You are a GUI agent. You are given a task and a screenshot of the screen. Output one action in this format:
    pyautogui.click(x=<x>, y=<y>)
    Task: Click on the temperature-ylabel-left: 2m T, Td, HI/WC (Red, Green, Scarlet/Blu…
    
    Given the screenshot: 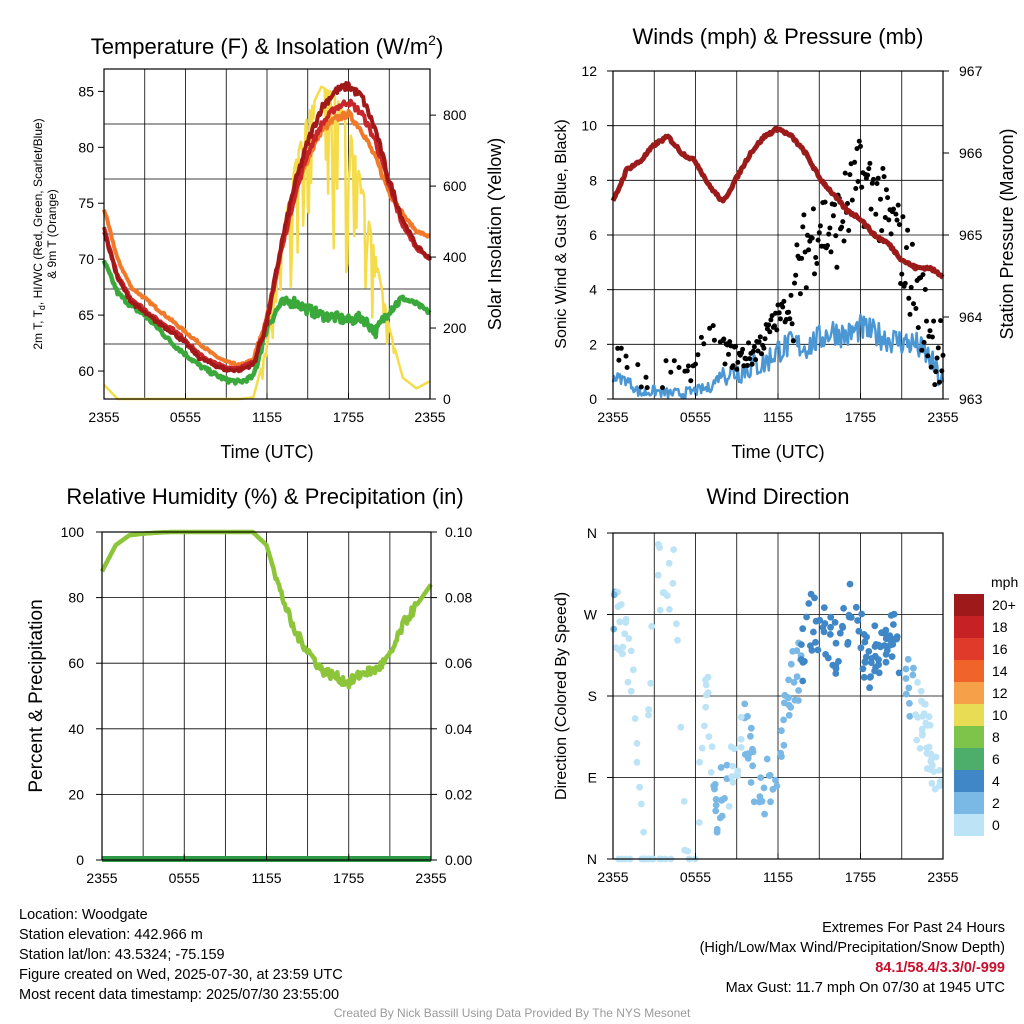 What is the action you would take?
    pyautogui.click(x=39, y=233)
    